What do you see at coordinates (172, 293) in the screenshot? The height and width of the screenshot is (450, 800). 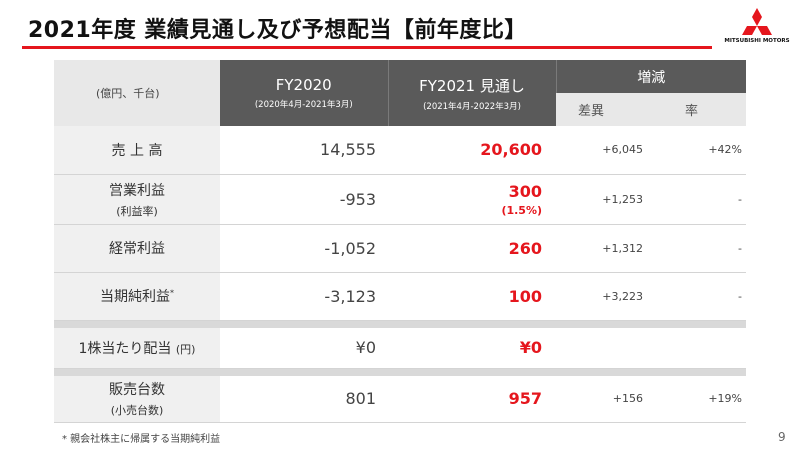 I see `footnote-mark: *` at bounding box center [172, 293].